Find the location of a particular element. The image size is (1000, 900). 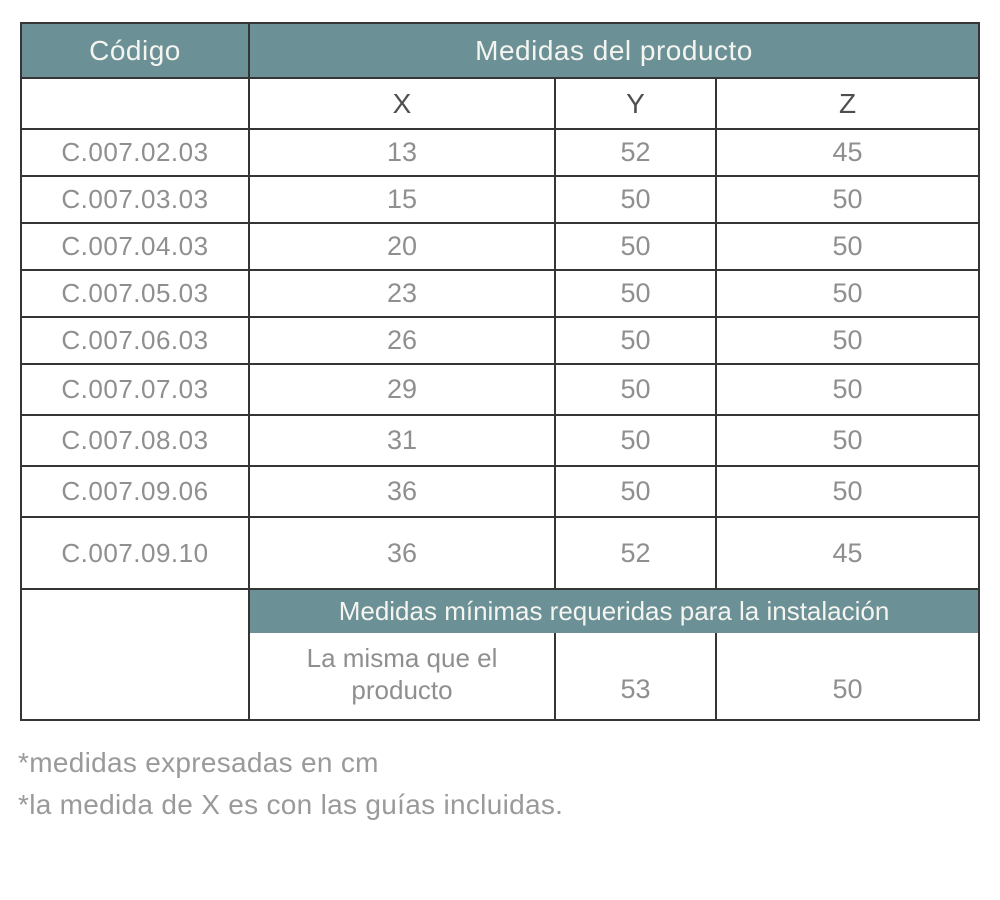

table-row: C.007.05.03 23 50 50 is located at coordinates (500, 293).